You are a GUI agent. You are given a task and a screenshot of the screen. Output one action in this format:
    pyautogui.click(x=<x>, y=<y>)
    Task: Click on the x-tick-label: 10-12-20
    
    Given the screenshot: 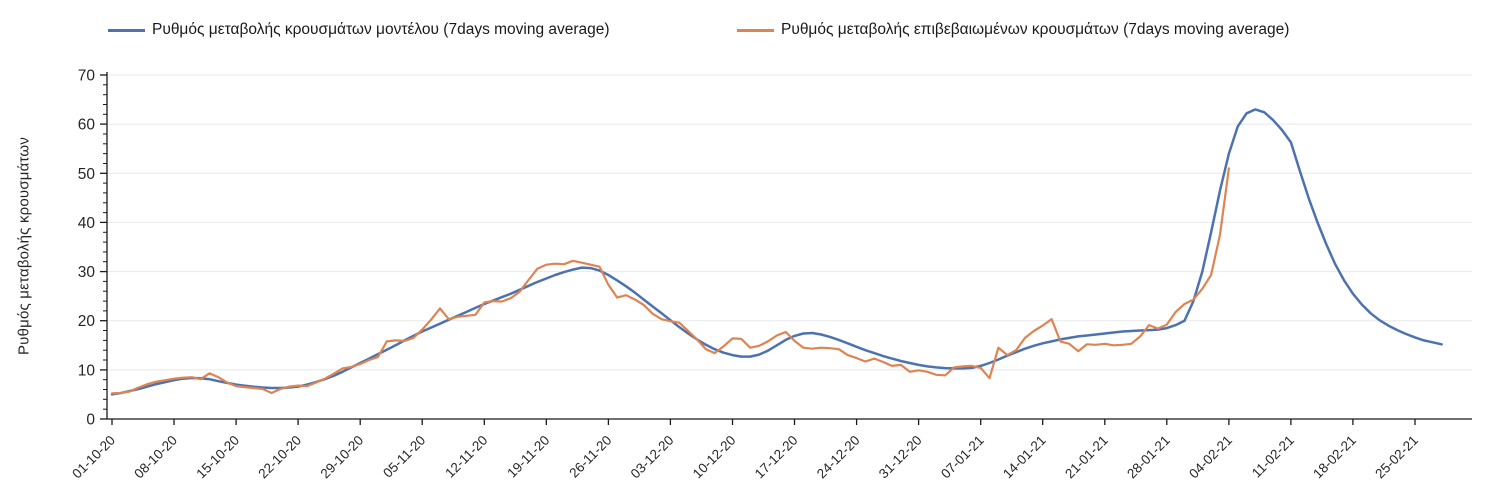 What is the action you would take?
    pyautogui.click(x=714, y=457)
    